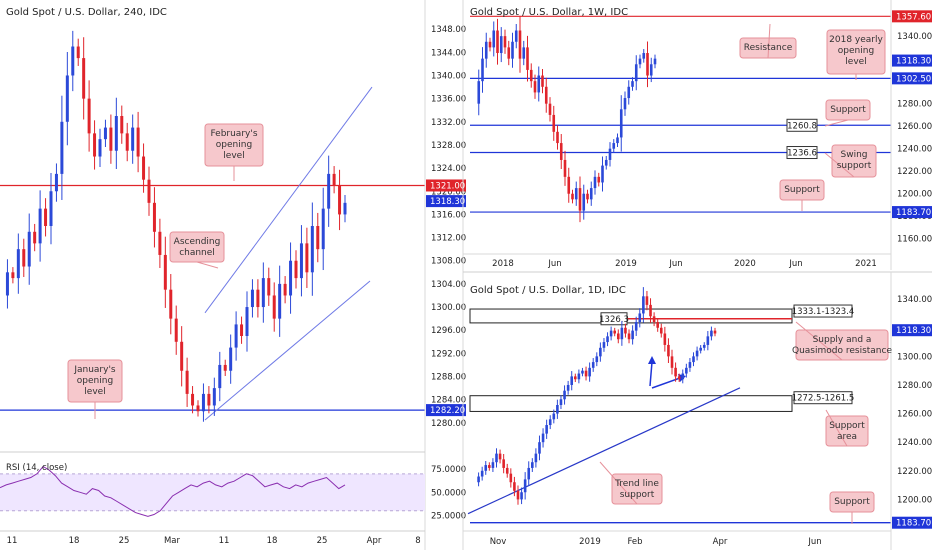  I want to click on y-tick-label: 1296.00, so click(448, 331).